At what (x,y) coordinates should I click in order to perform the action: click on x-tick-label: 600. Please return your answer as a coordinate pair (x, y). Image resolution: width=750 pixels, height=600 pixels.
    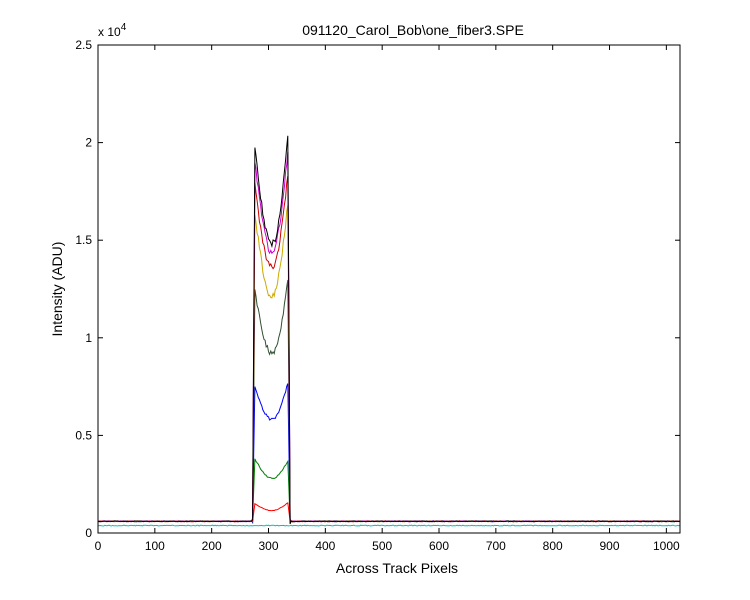
    Looking at the image, I should click on (439, 546).